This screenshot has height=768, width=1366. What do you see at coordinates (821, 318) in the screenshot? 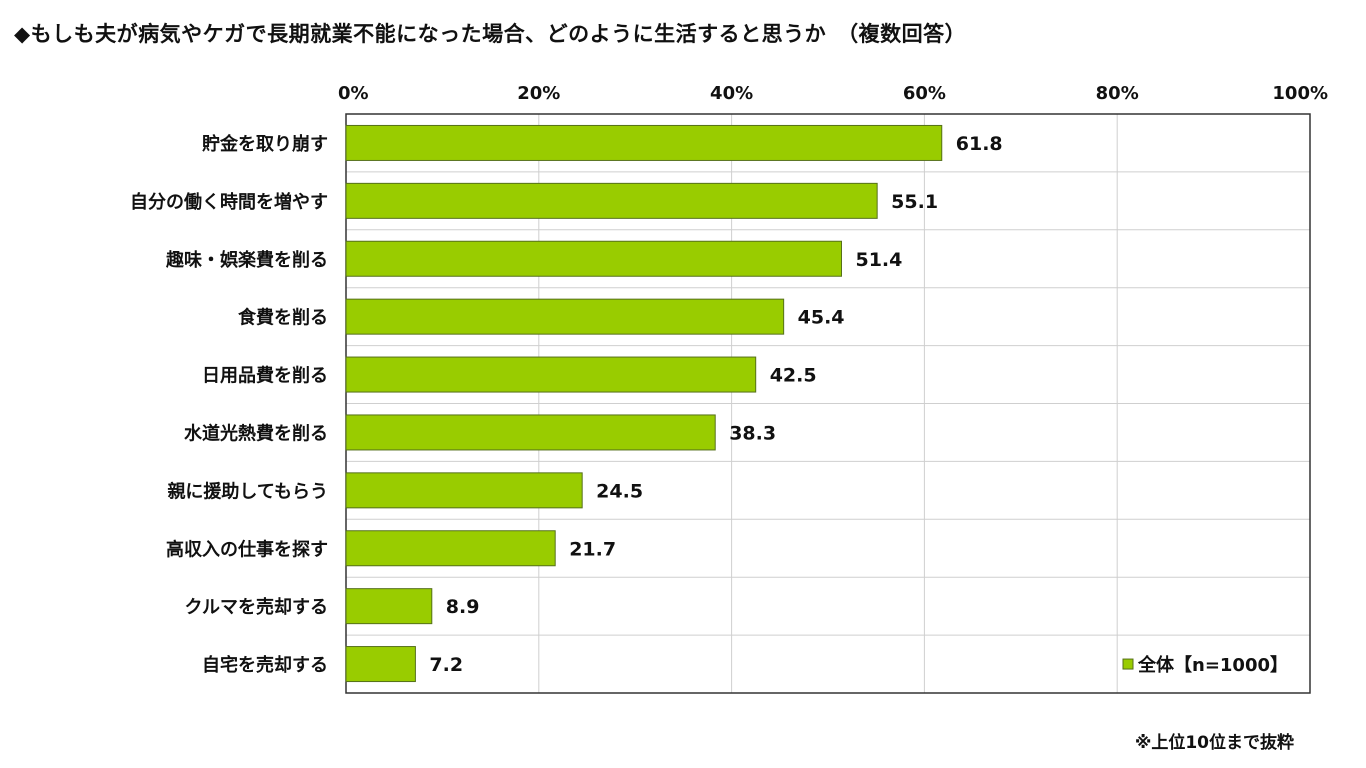
I see `data-label: 45.4` at bounding box center [821, 318].